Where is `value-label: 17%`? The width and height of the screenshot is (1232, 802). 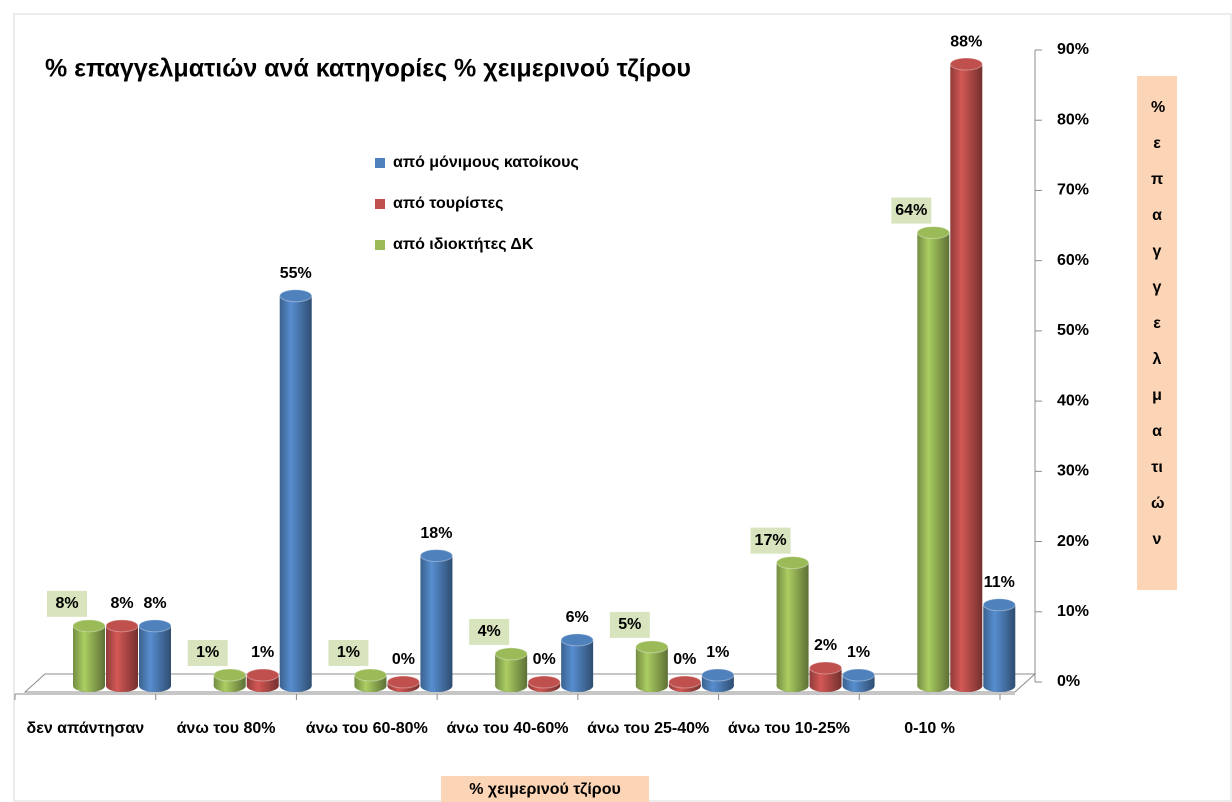
value-label: 17% is located at coordinates (771, 540).